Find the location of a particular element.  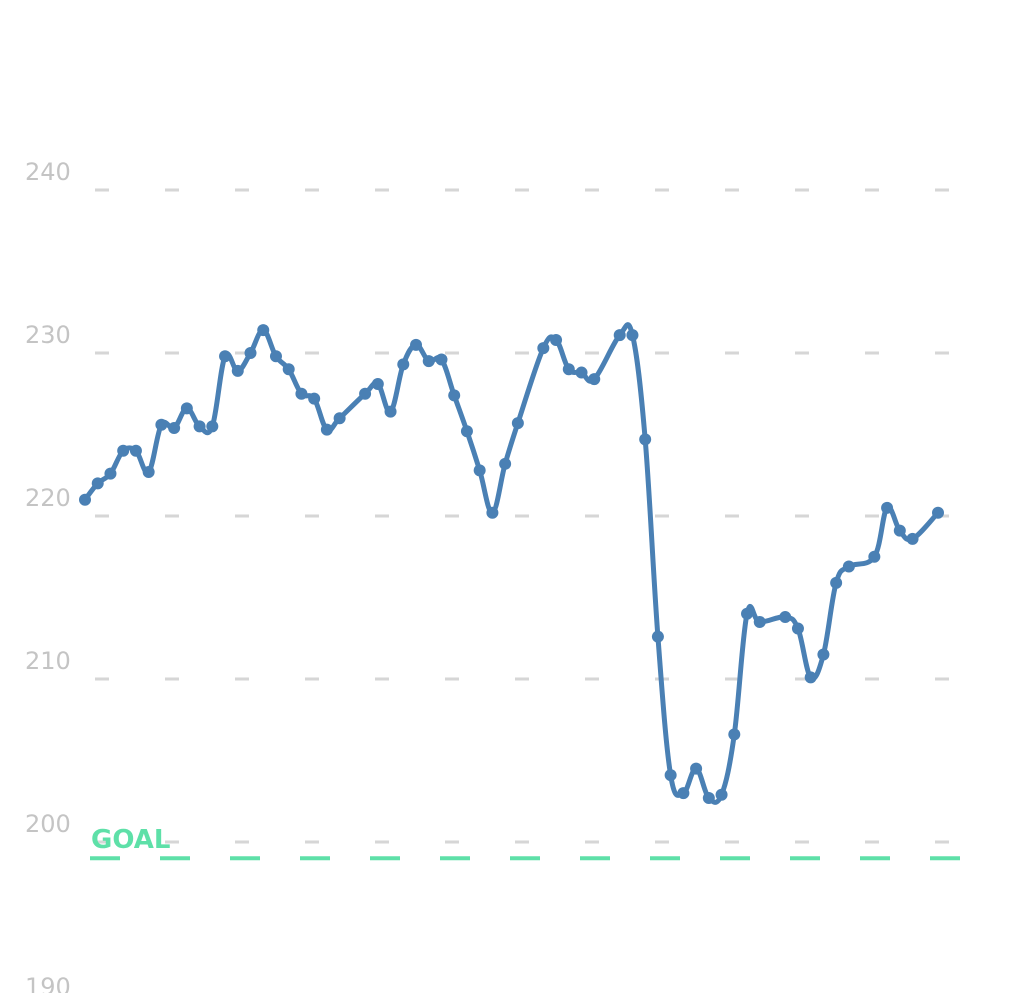

y-tick-label: 190 is located at coordinates (48, 983).